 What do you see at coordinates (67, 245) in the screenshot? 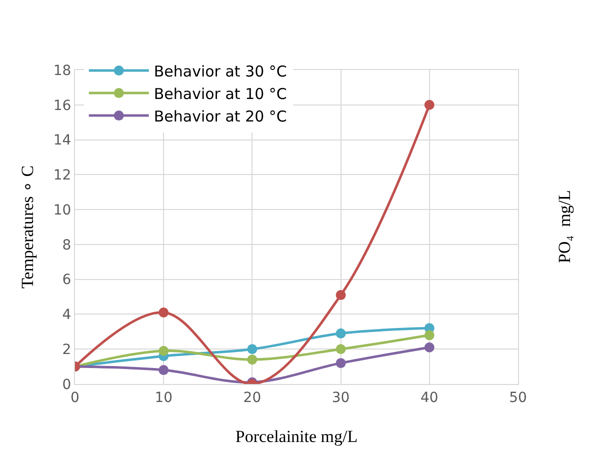
I see `y-tick-label: 8` at bounding box center [67, 245].